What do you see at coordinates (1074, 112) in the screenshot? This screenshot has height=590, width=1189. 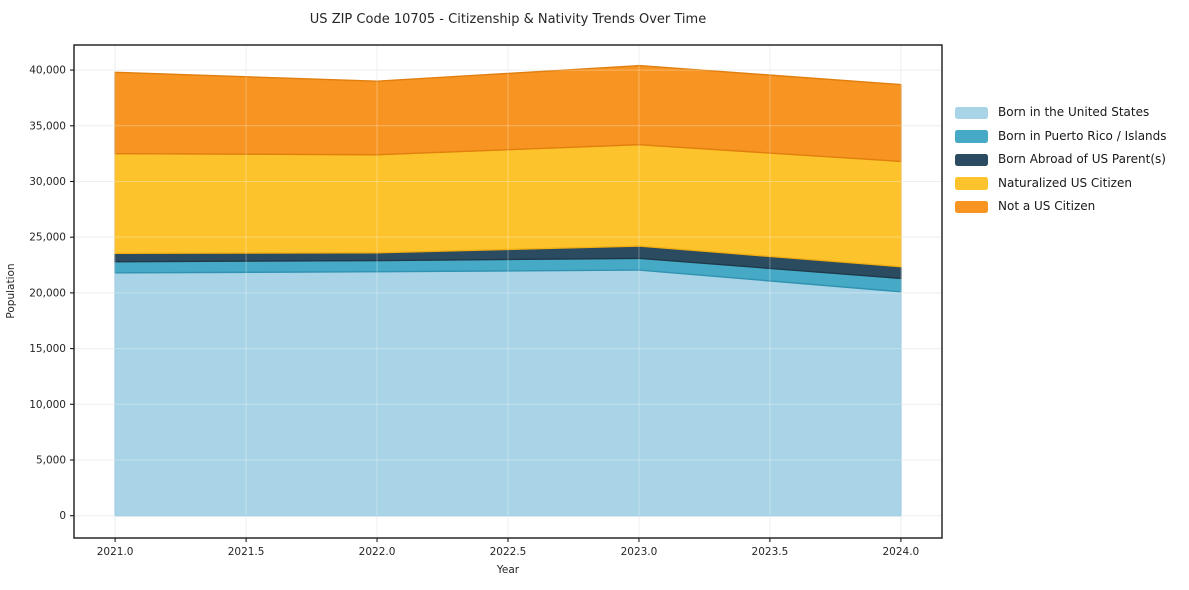 I see `legend-label: Born in the United States` at bounding box center [1074, 112].